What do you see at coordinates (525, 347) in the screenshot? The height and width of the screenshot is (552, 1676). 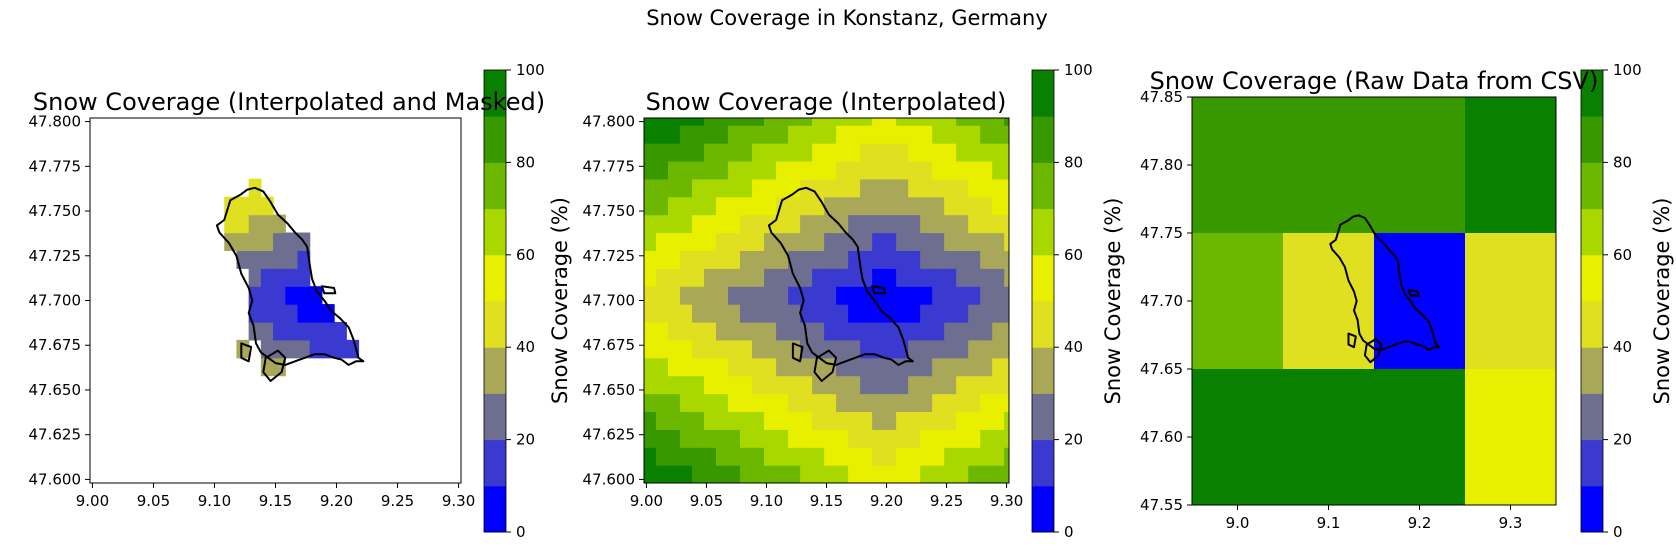 I see `colorbar-tick-label: 40` at bounding box center [525, 347].